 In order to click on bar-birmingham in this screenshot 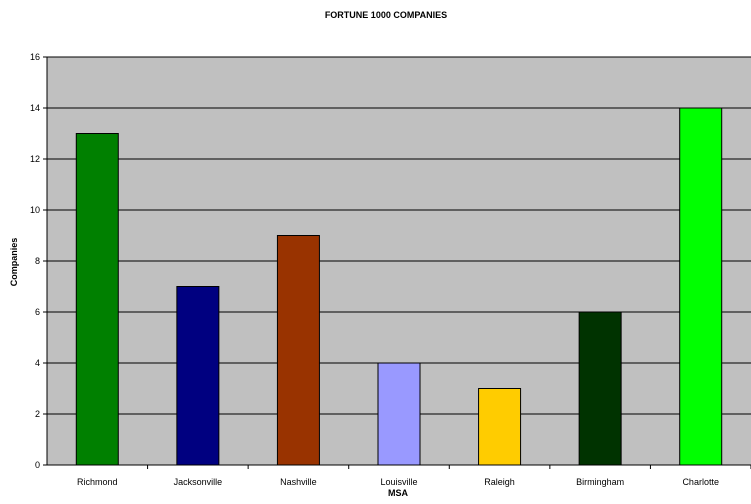, I will do `click(600, 388)`.